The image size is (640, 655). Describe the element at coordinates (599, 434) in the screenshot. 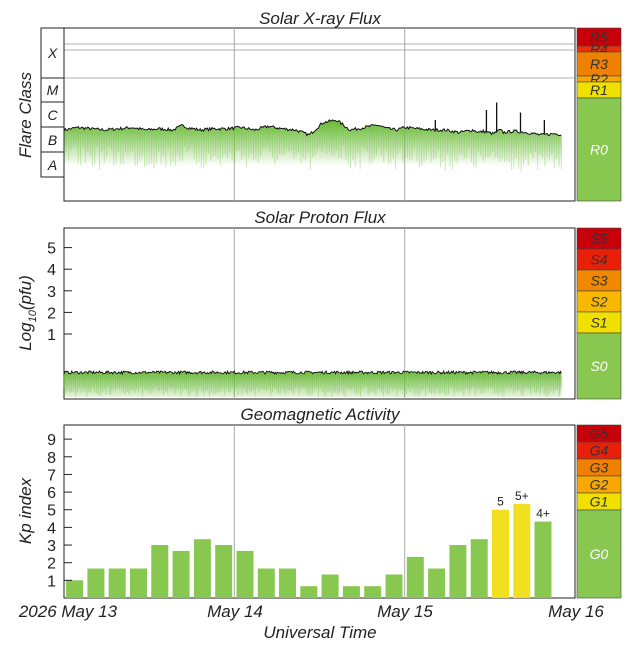

I see `scale-label: G5` at that location.